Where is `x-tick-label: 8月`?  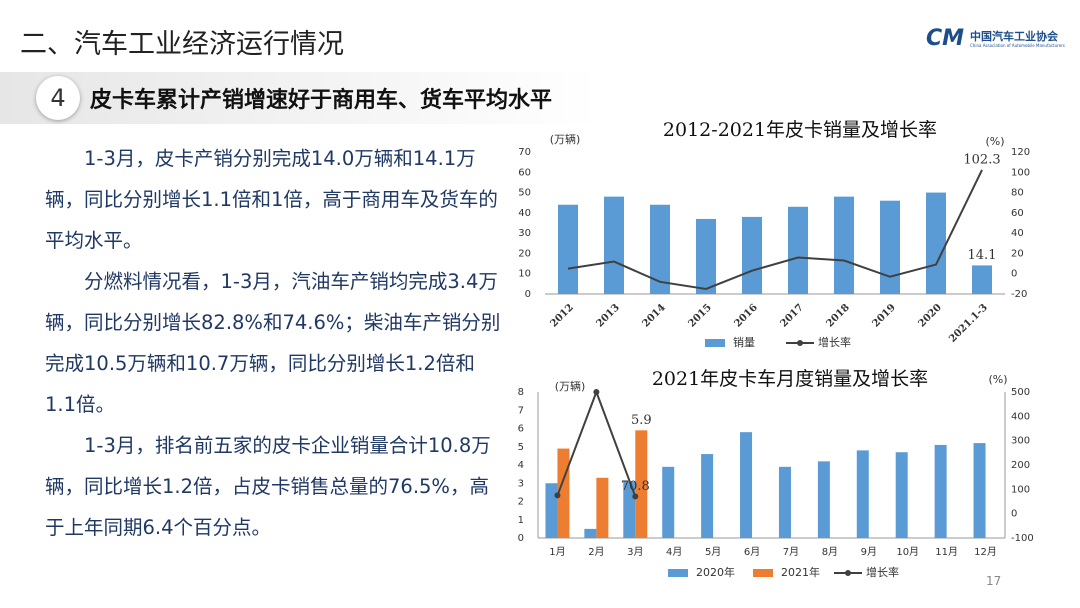 x-tick-label: 8月 is located at coordinates (830, 552).